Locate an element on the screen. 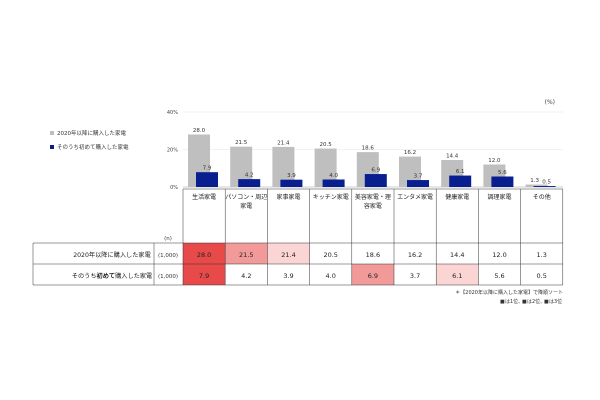 Image resolution: width=600 pixels, height=400 pixels. category-label: 美容家電・理 is located at coordinates (373, 197).